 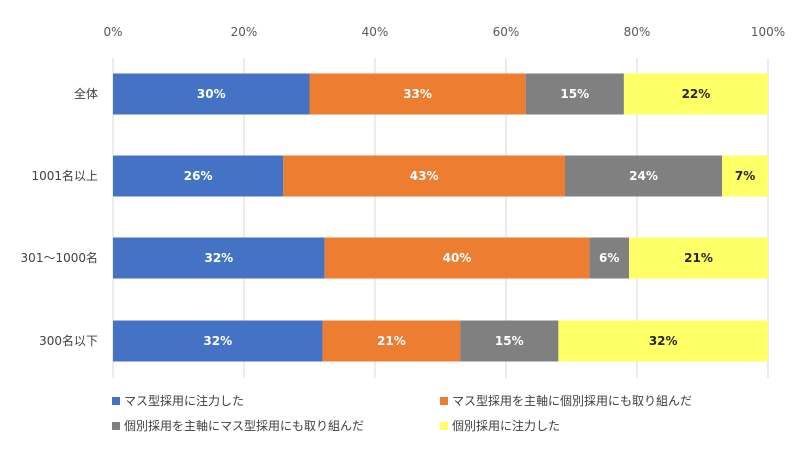 What do you see at coordinates (444, 425) in the screenshot?
I see `legend-swatch-individual` at bounding box center [444, 425].